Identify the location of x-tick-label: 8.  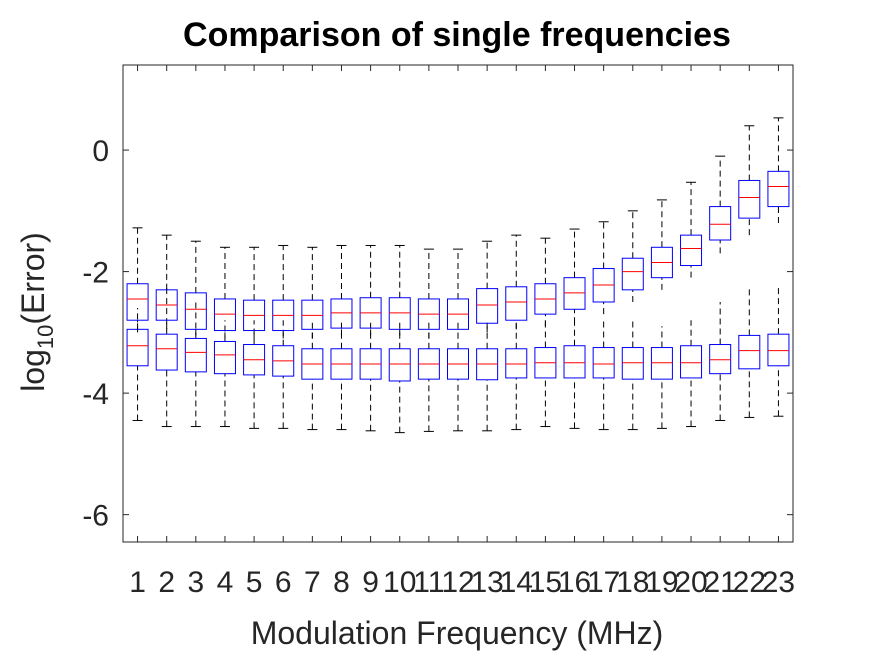
(341, 582).